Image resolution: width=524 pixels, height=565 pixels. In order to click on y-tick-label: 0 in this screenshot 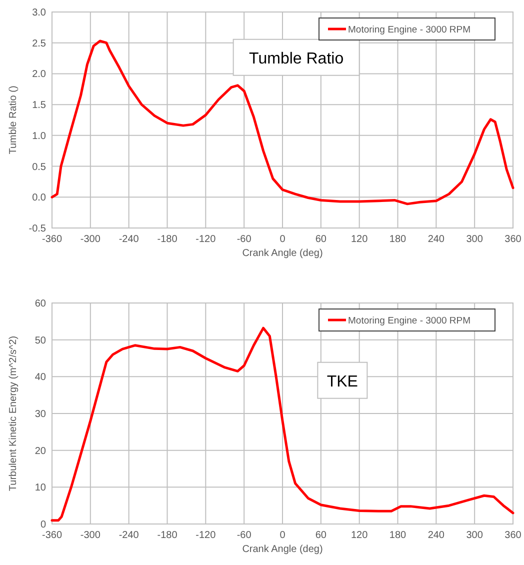, I will do `click(43, 525)`.